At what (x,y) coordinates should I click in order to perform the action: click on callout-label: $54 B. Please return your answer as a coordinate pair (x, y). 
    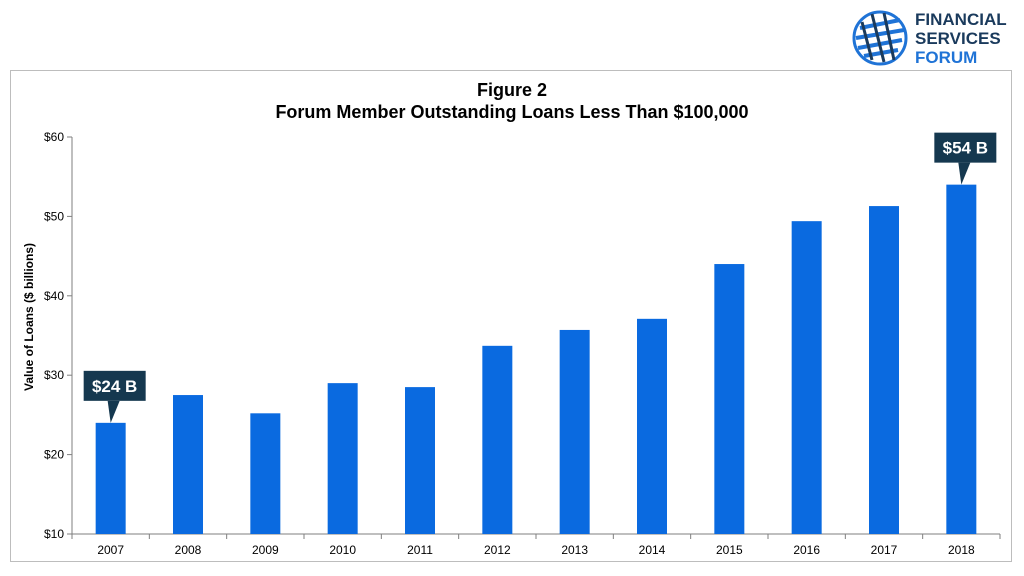
    Looking at the image, I should click on (965, 148).